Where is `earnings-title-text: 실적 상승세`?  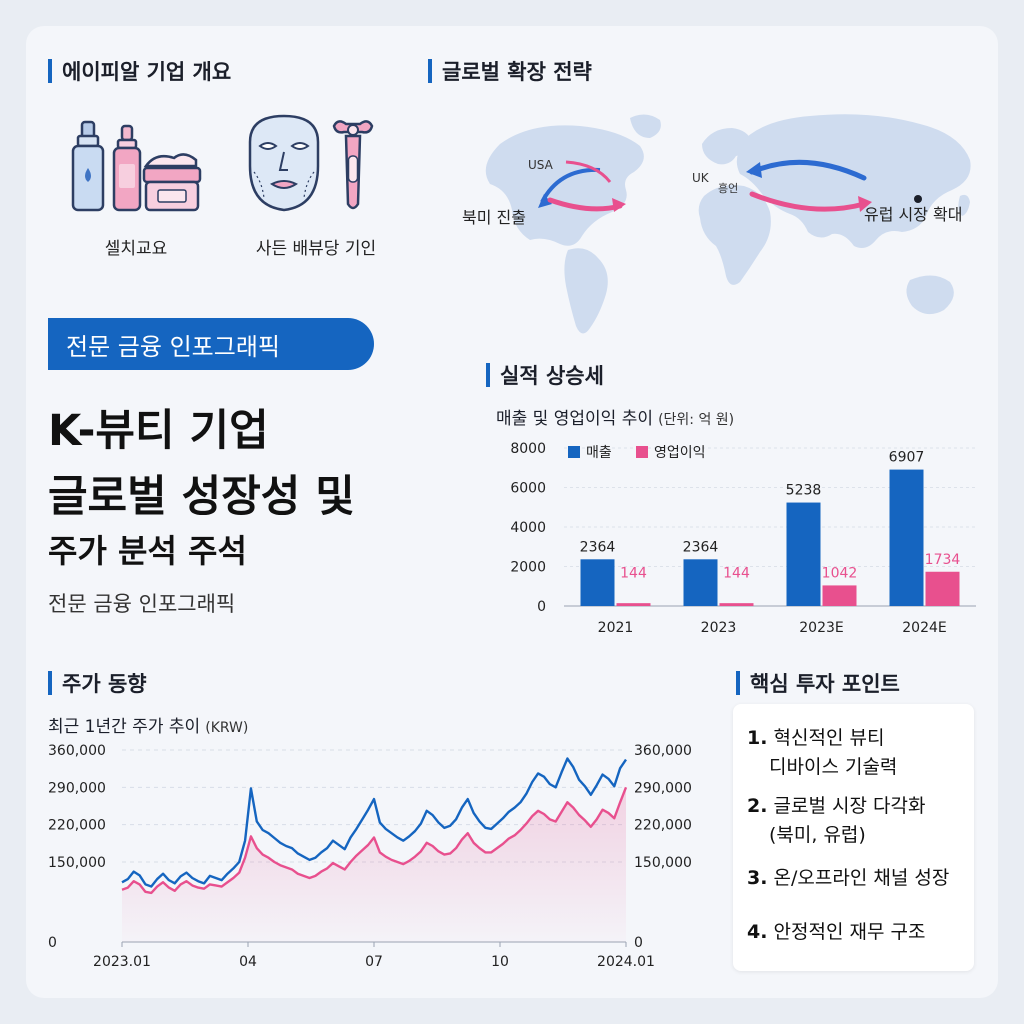
earnings-title-text: 실적 상승세 is located at coordinates (552, 376).